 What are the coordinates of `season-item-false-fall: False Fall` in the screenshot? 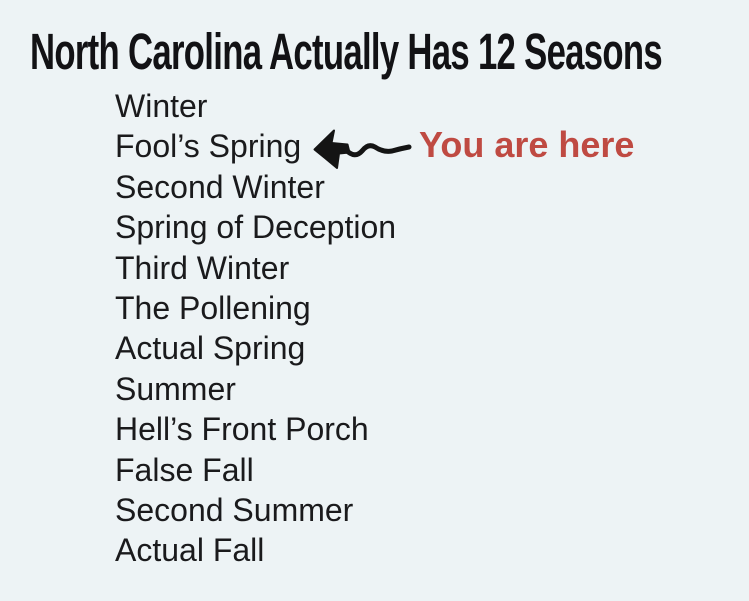 It's located at (184, 469).